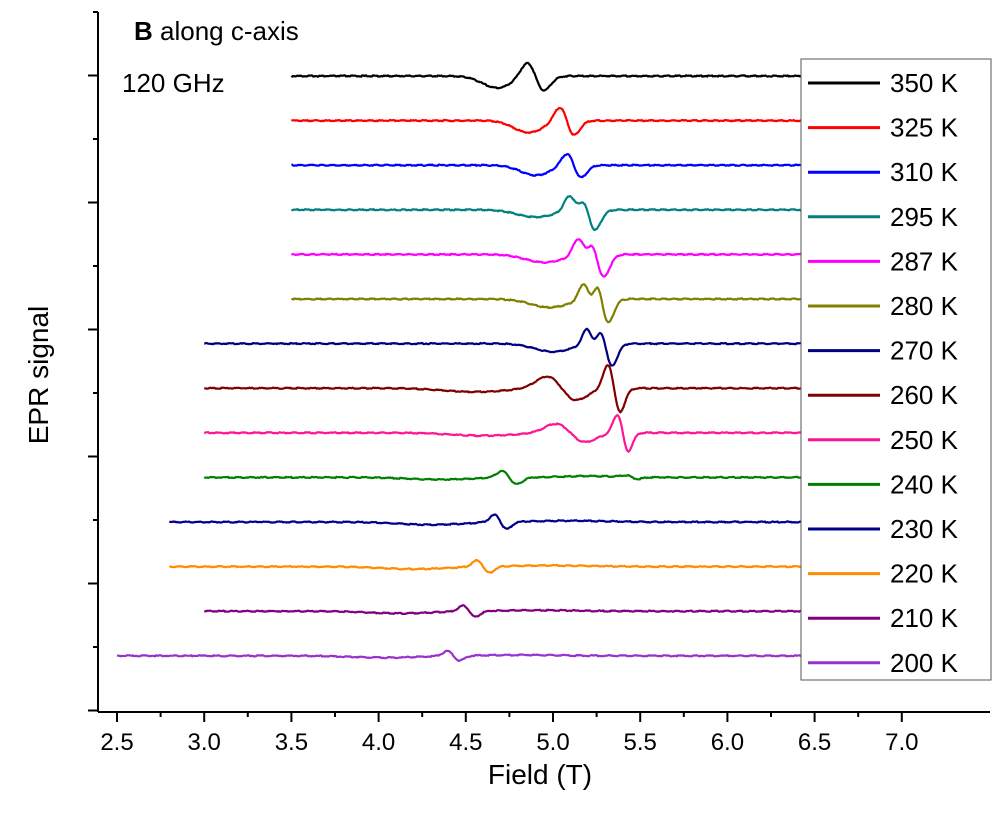  Describe the element at coordinates (38, 375) in the screenshot. I see `y-axis-title: EPR signal` at that location.